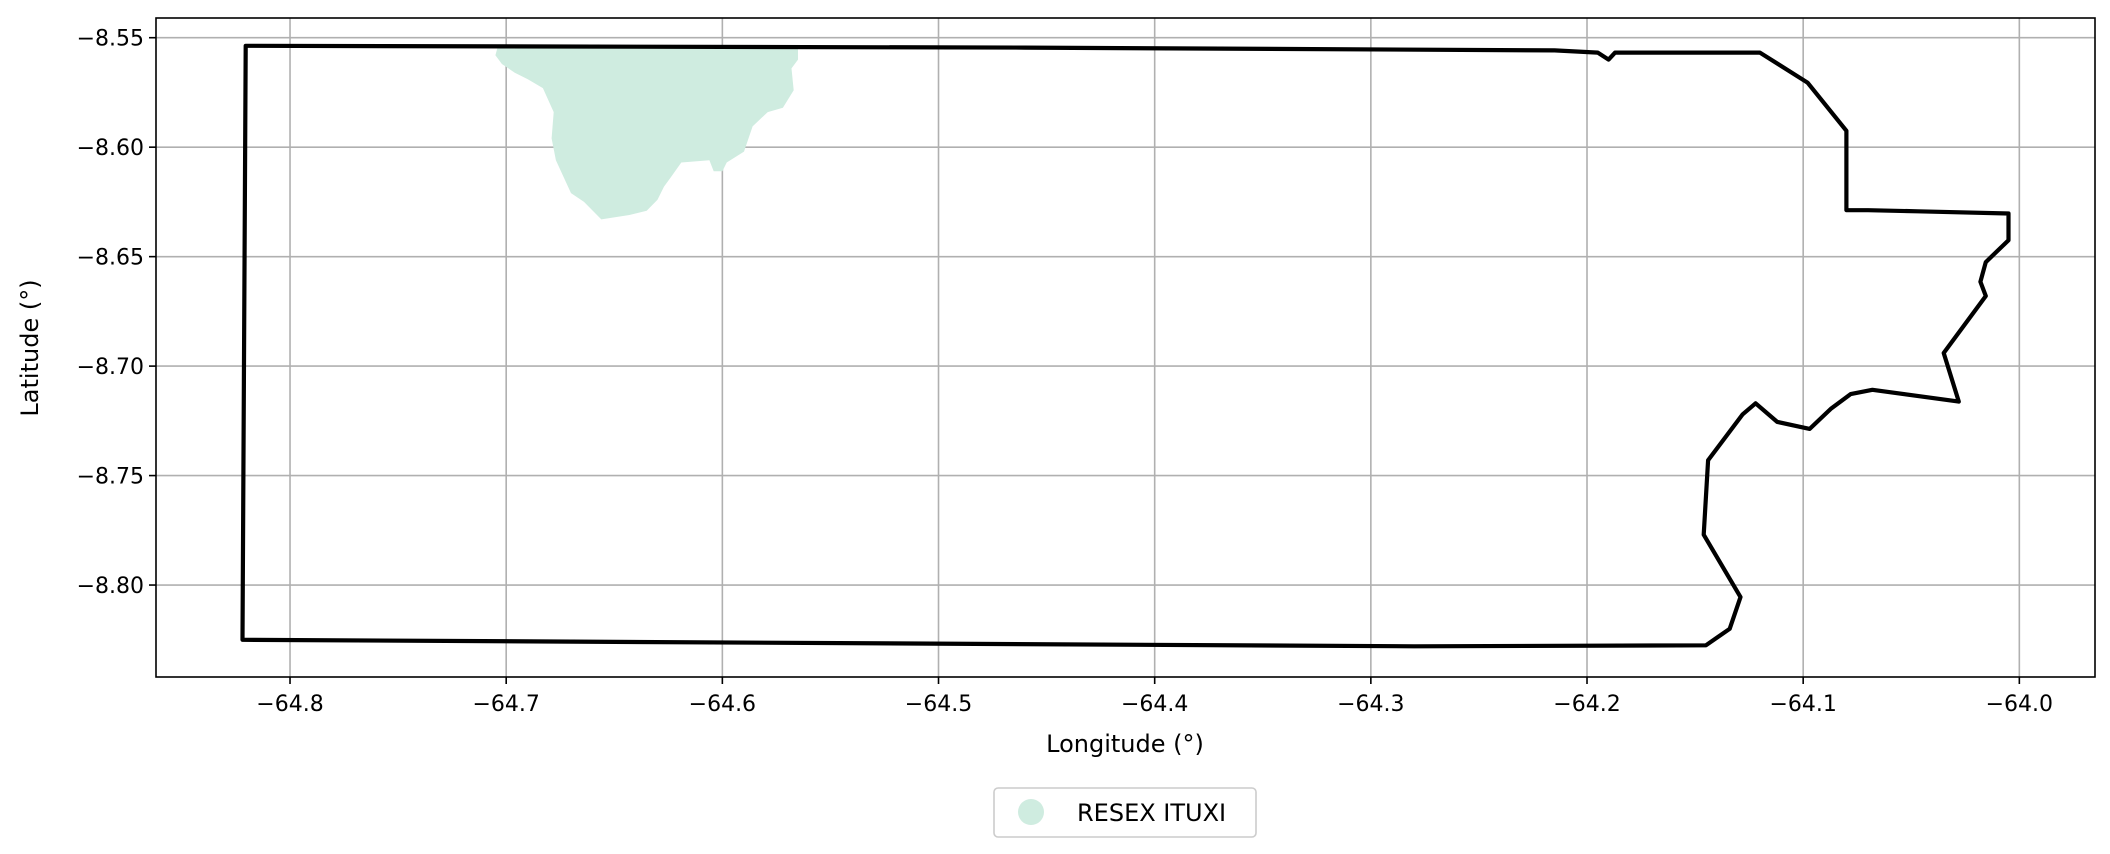 This screenshot has height=854, width=2110. Describe the element at coordinates (116, 313) in the screenshot. I see `y-ticks: −8.55 −8.60 −8.65 −8.70 −8.75 −8.80` at that location.